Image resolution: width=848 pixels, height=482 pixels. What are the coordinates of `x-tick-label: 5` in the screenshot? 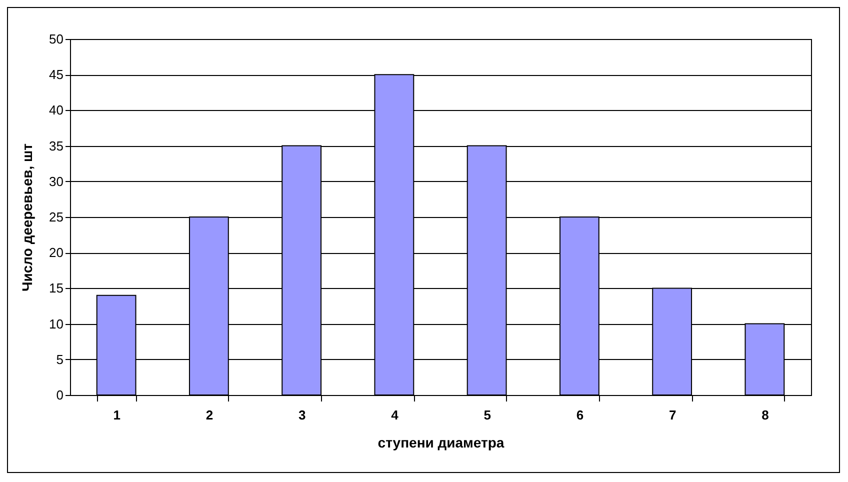 It's located at (487, 415).